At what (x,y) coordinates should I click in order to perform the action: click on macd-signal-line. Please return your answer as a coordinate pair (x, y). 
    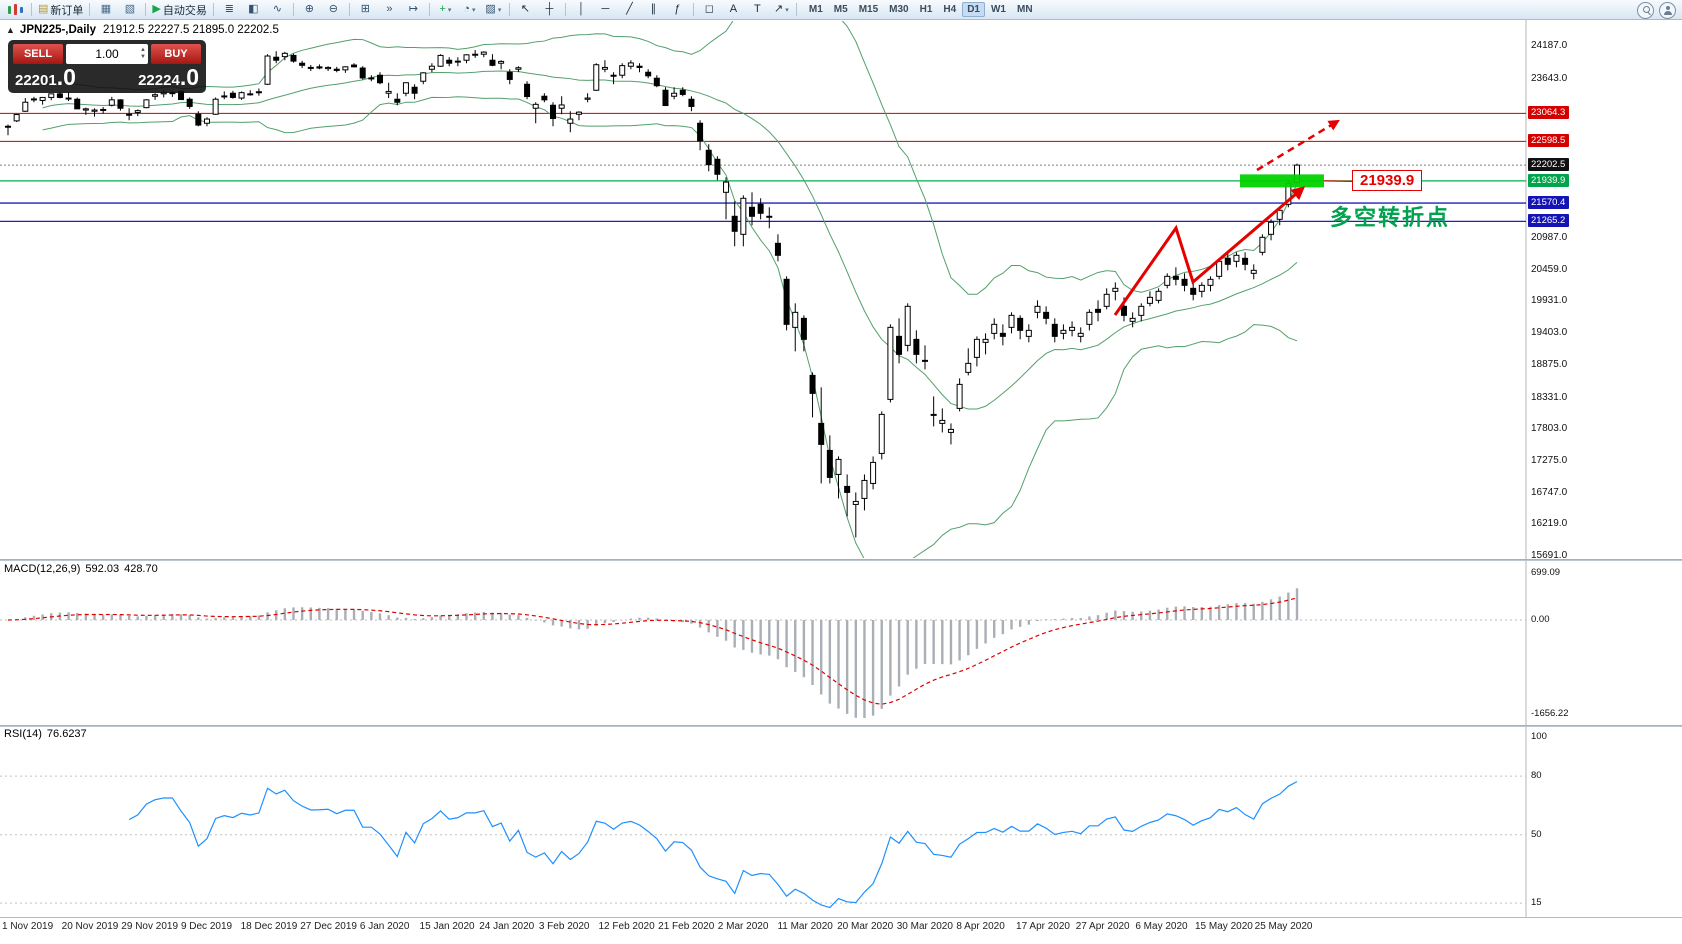
    Looking at the image, I should click on (652, 651).